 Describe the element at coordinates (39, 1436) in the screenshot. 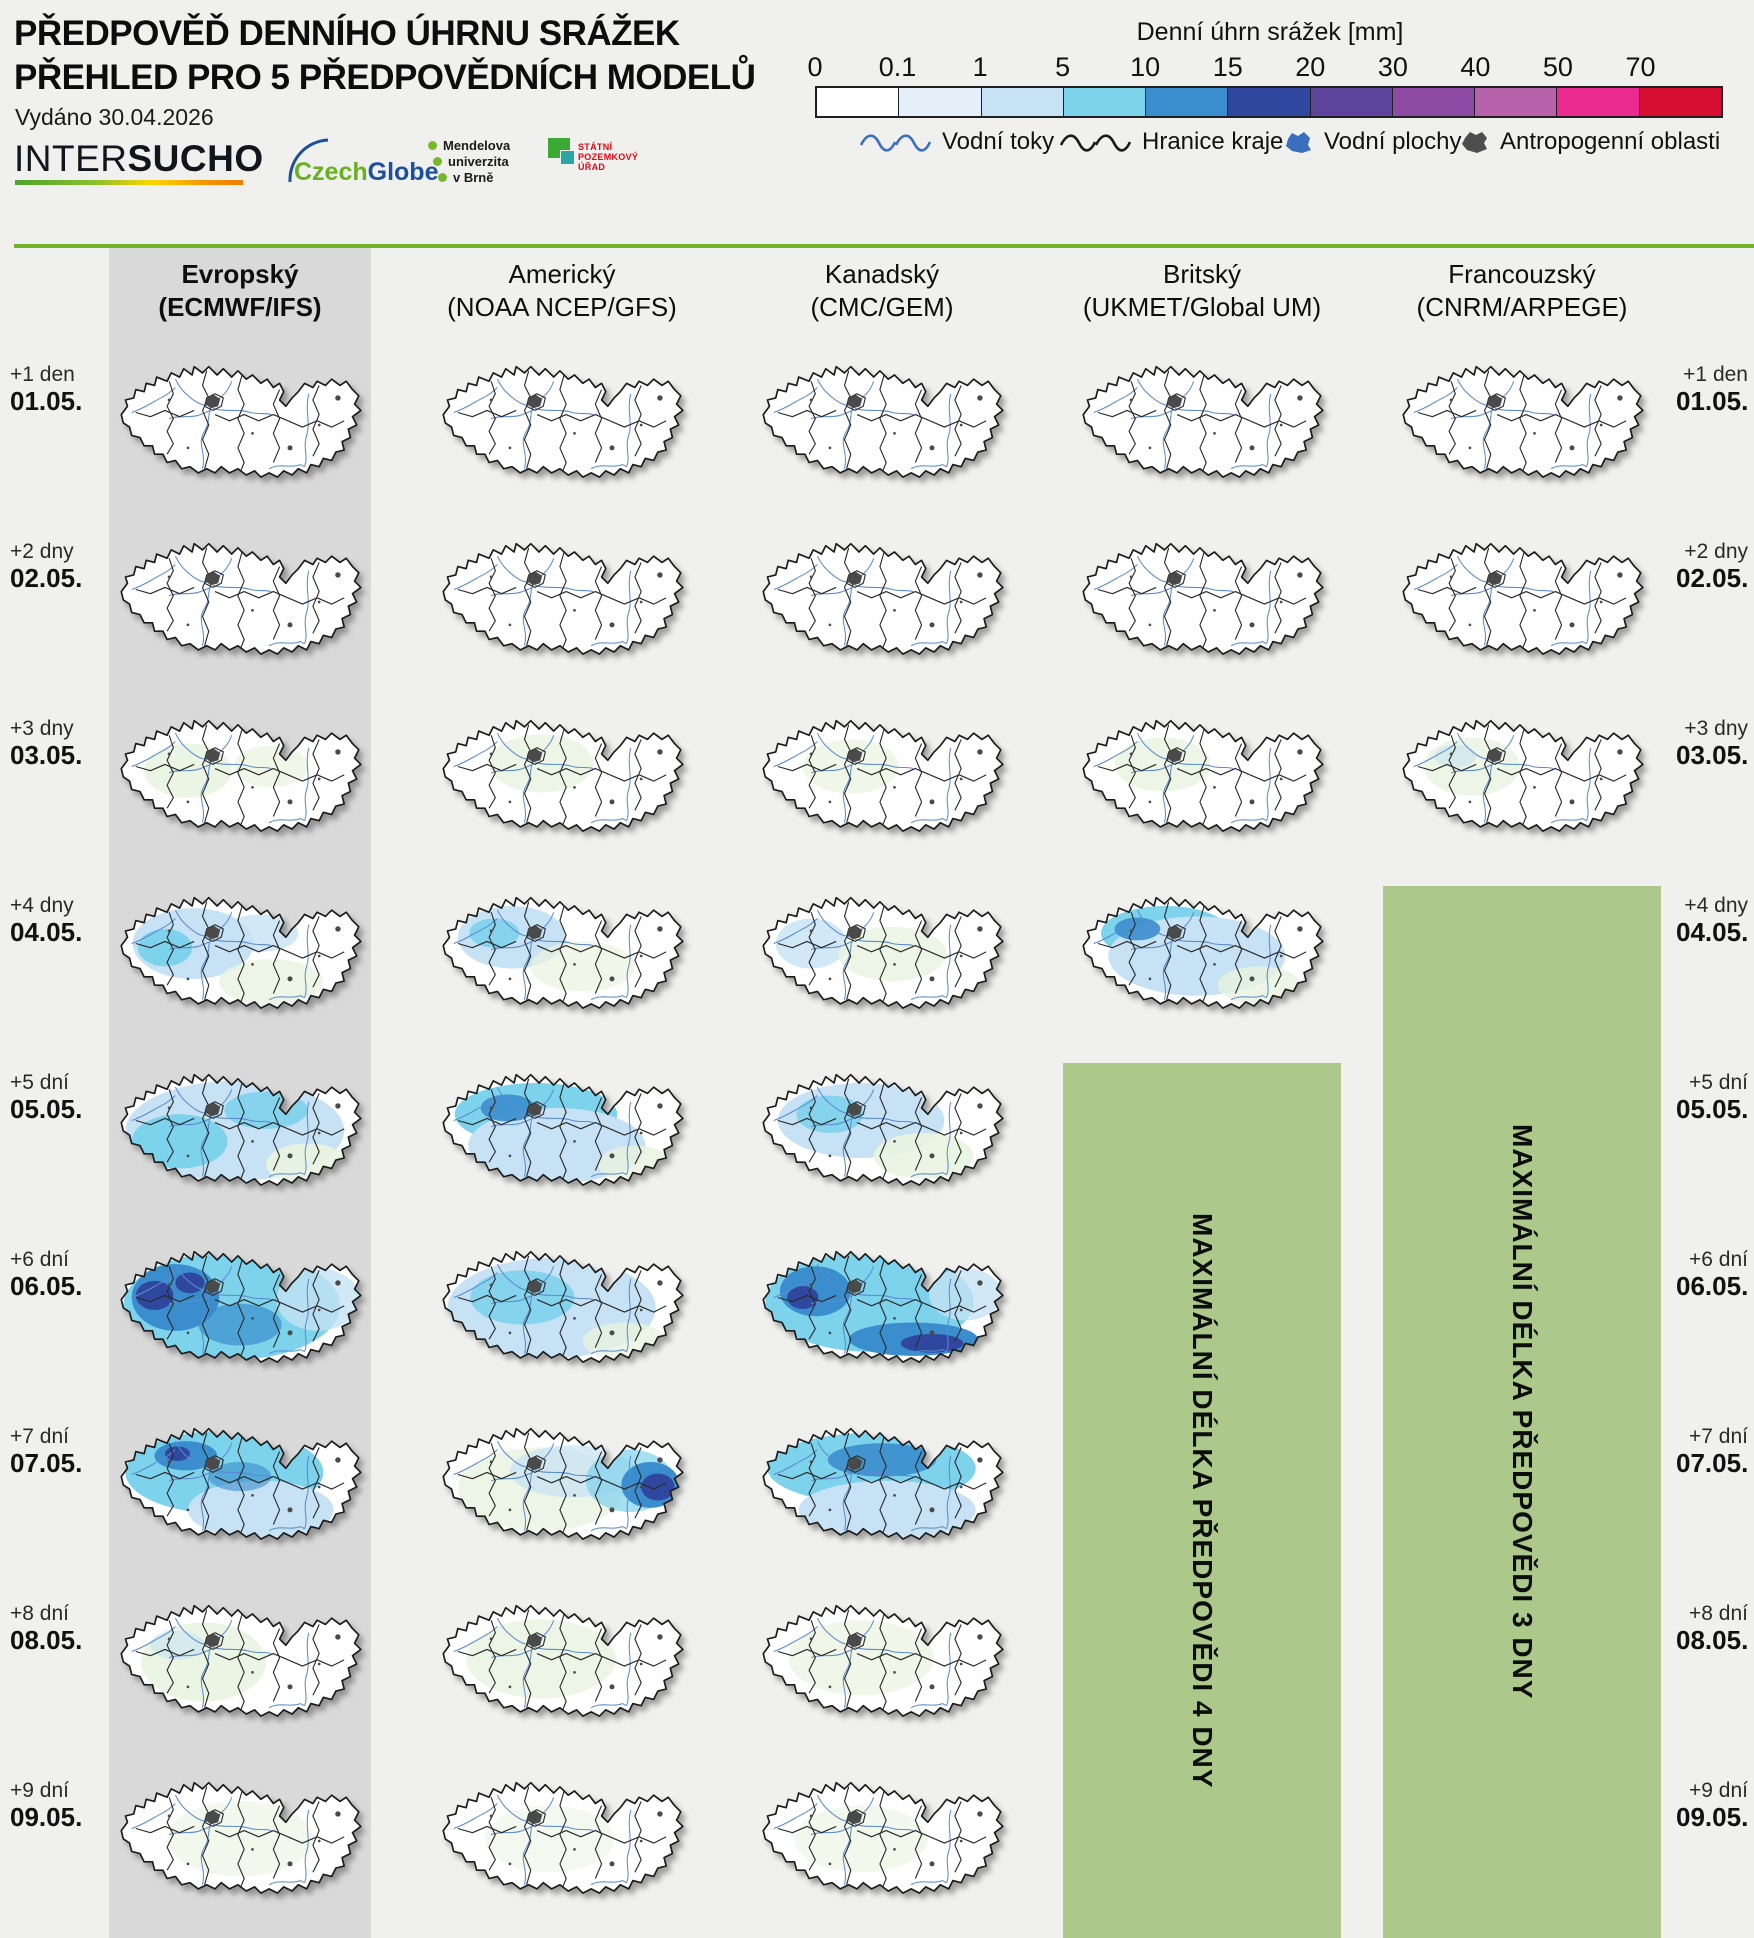

I see `row-offset: +7 dní` at that location.